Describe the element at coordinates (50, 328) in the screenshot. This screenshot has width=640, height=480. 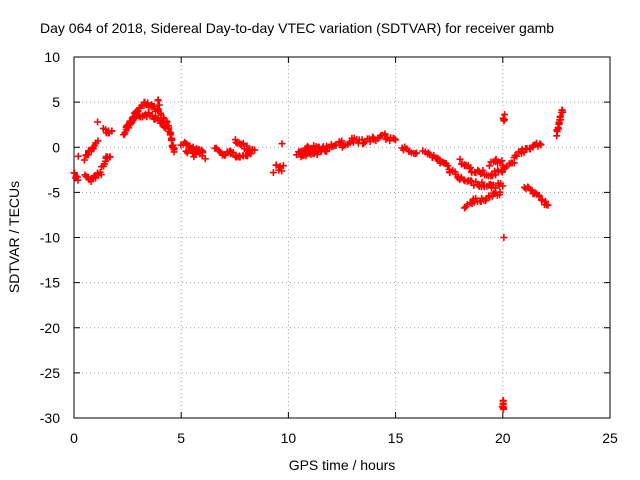
I see `y-tick-label: -20` at that location.